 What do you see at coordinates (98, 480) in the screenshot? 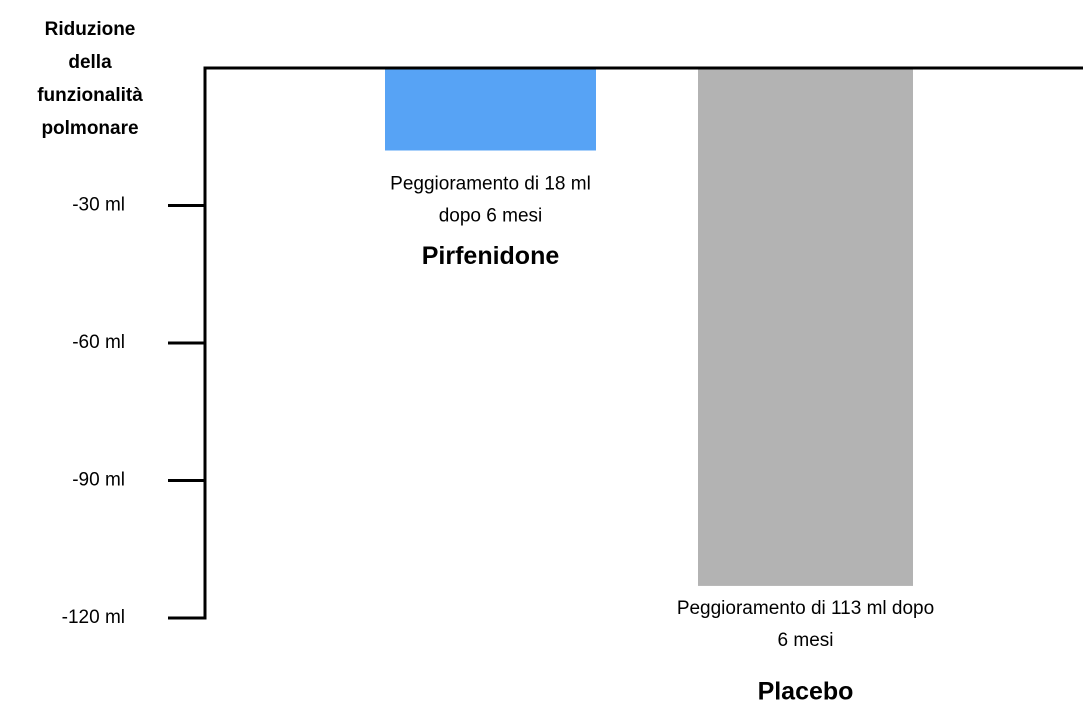
I see `y-tick-label: -90 ml` at bounding box center [98, 480].